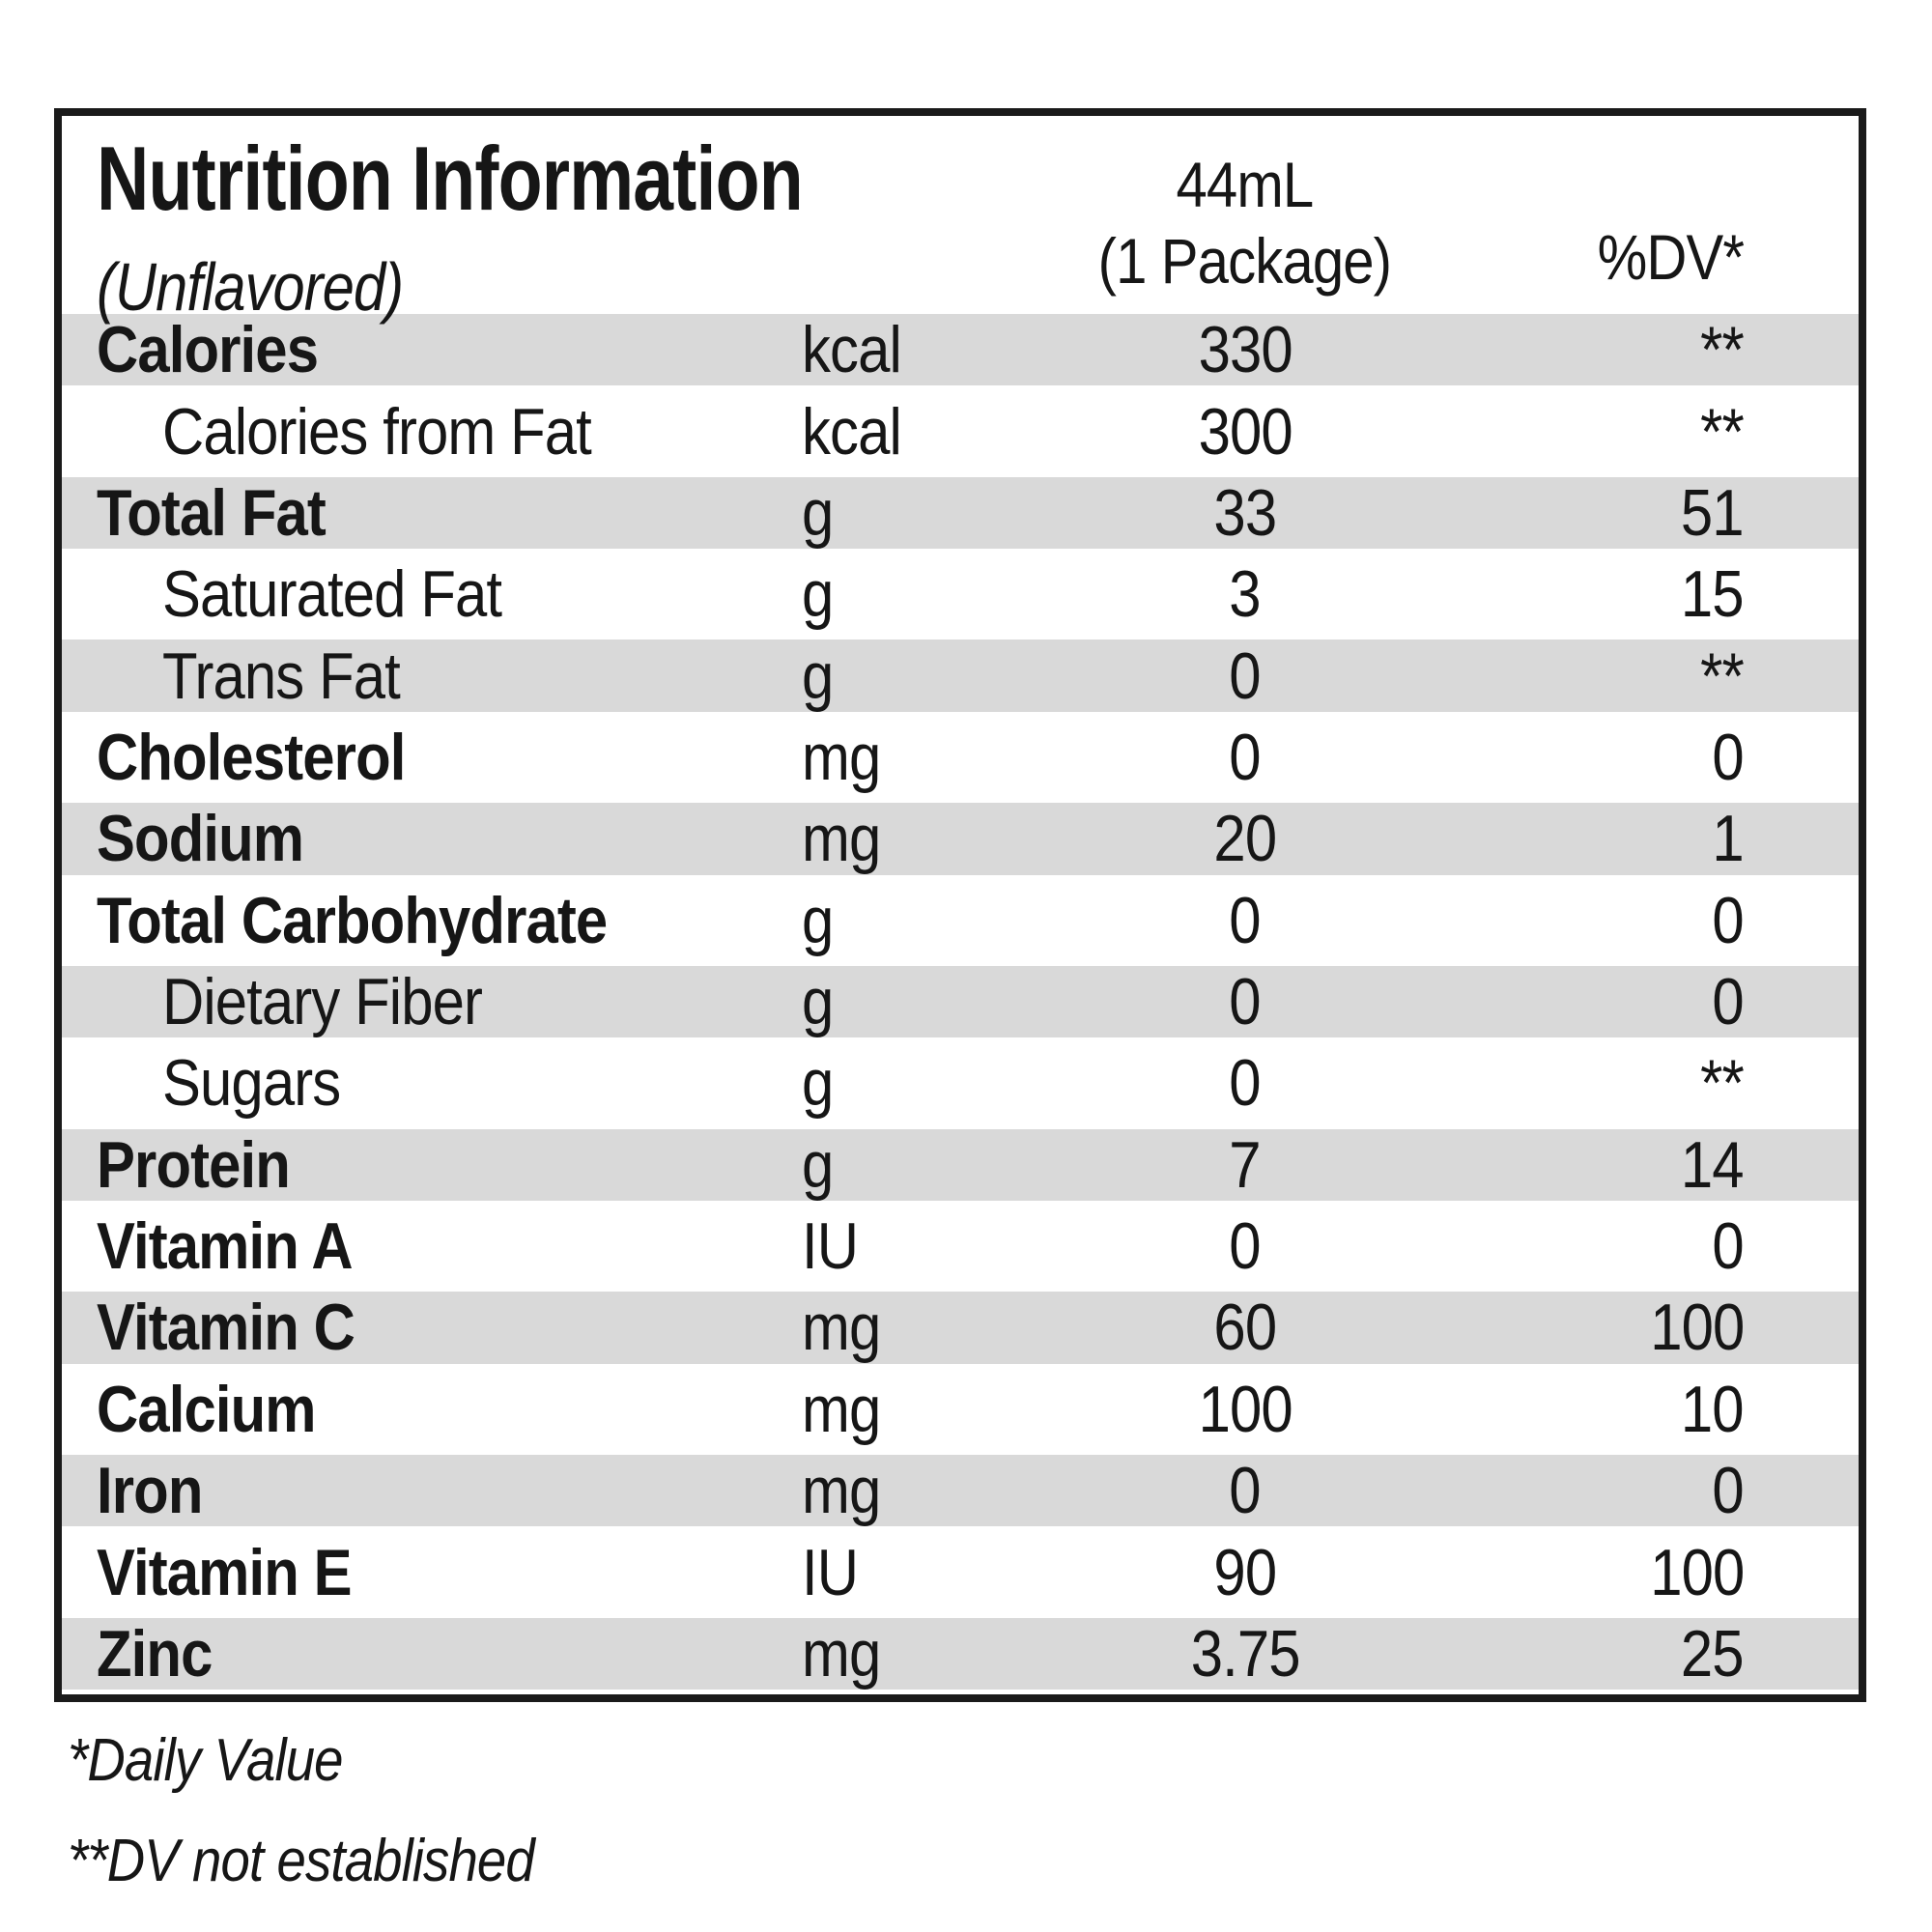  Describe the element at coordinates (960, 676) in the screenshot. I see `table-row: Trans Fat g 0 **` at that location.